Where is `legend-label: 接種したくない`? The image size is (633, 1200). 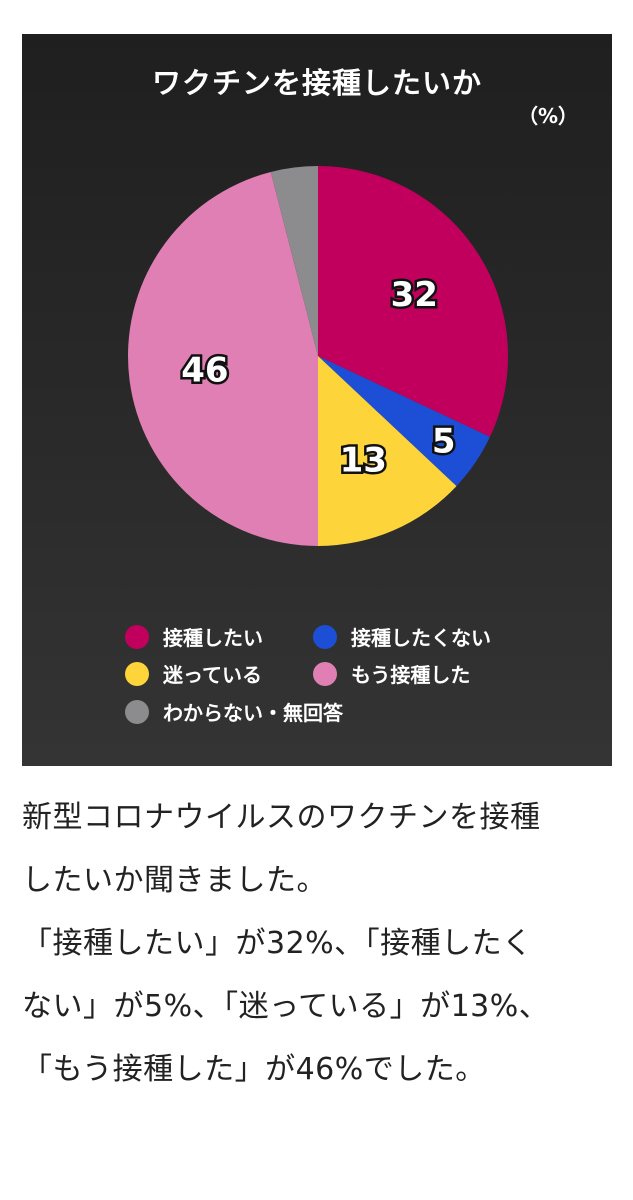 legend-label: 接種したくない is located at coordinates (421, 638).